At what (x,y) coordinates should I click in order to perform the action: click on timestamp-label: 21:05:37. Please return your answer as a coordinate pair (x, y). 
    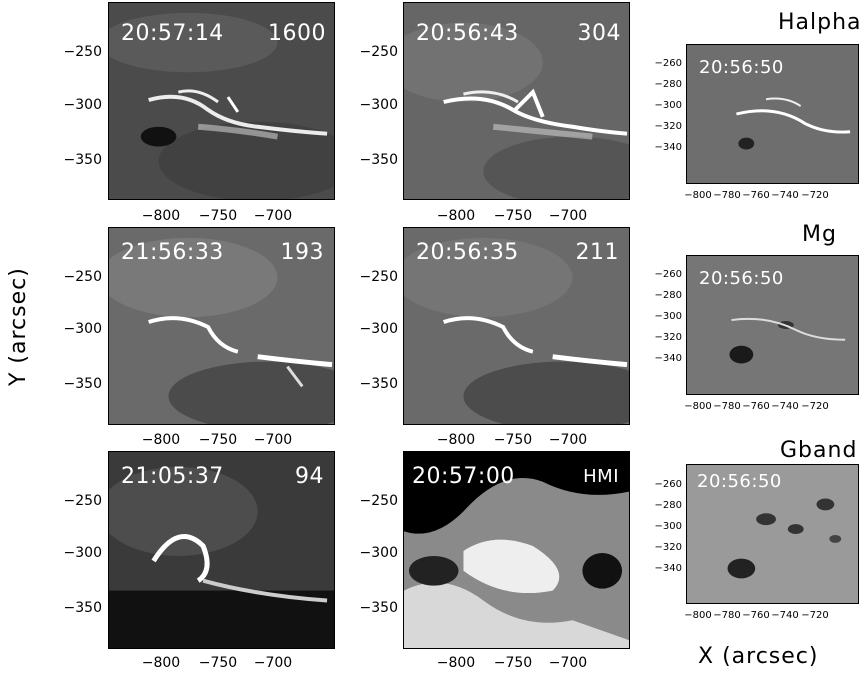
    Looking at the image, I should click on (172, 476).